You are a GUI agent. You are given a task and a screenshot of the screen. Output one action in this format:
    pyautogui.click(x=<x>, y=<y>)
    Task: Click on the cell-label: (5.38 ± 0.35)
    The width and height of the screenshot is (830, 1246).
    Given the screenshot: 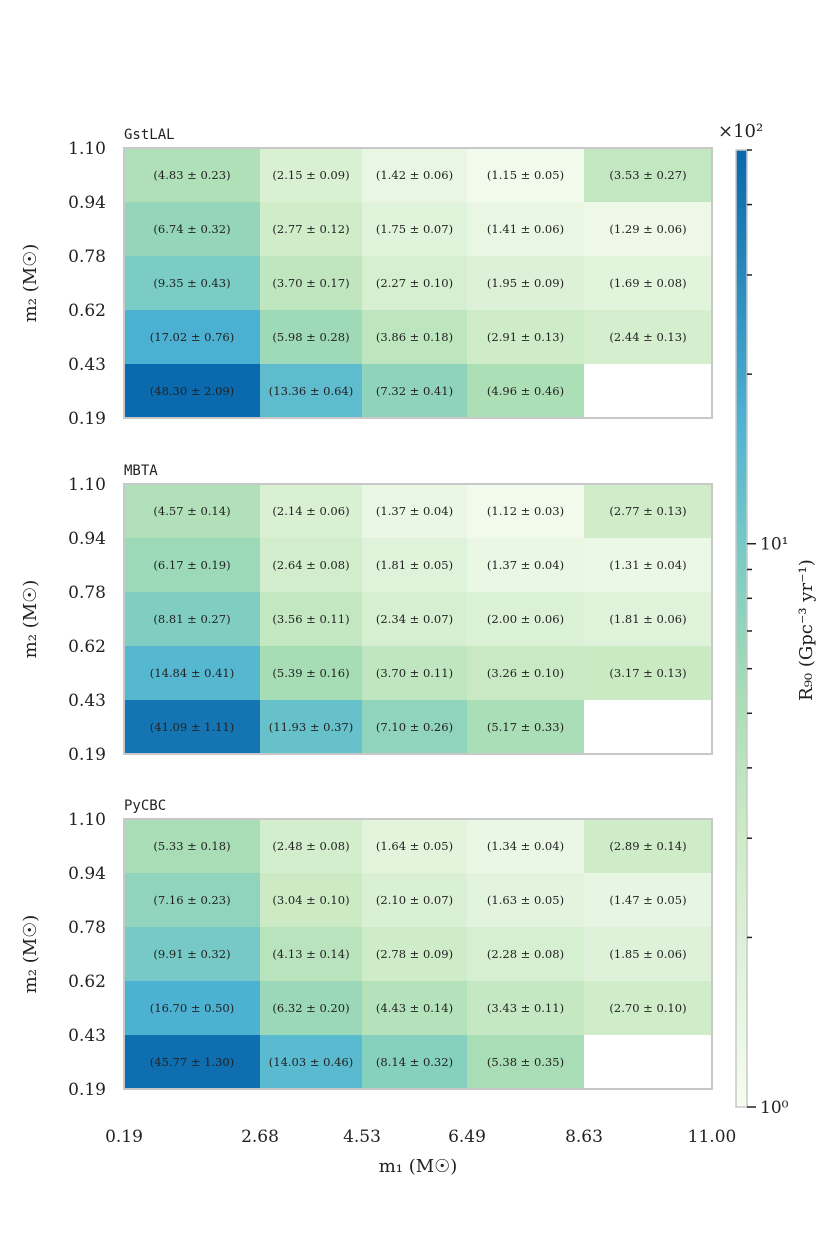 What is the action you would take?
    pyautogui.click(x=525, y=1062)
    